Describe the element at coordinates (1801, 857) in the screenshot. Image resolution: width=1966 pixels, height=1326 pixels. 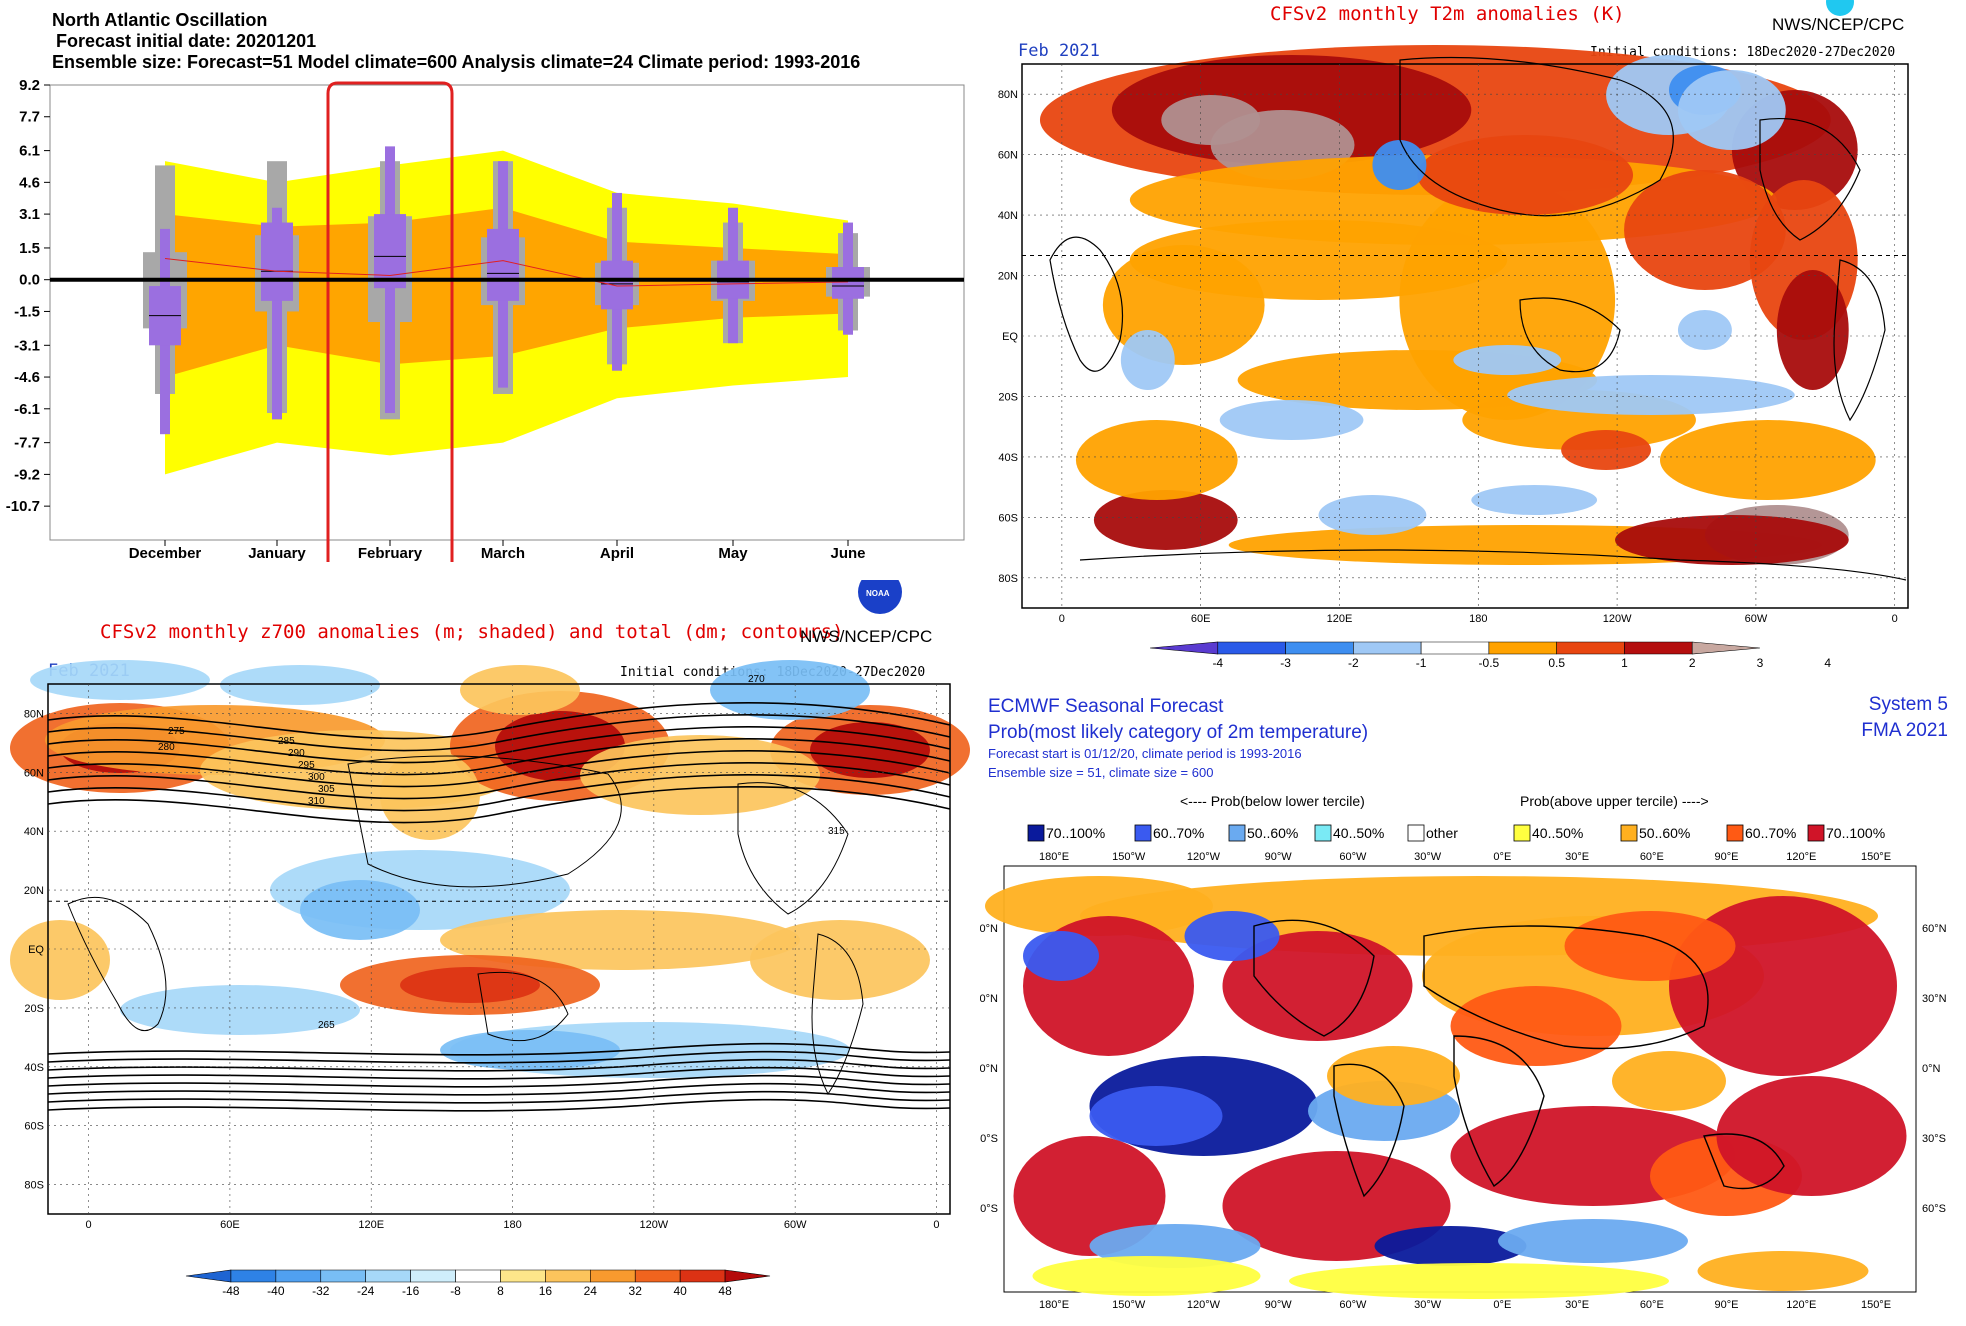
I see `ecmwf-lon-label-top: 120°E` at that location.